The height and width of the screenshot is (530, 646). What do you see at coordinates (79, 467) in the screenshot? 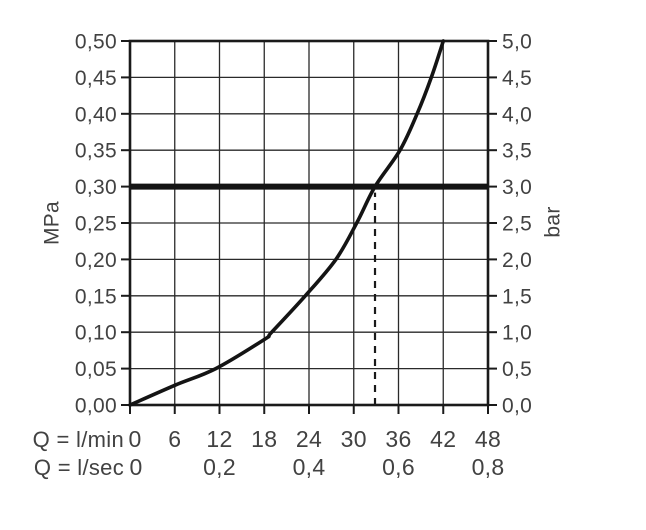
I see `x-axis-secondary-unit-label: Q = l/sec` at bounding box center [79, 467].